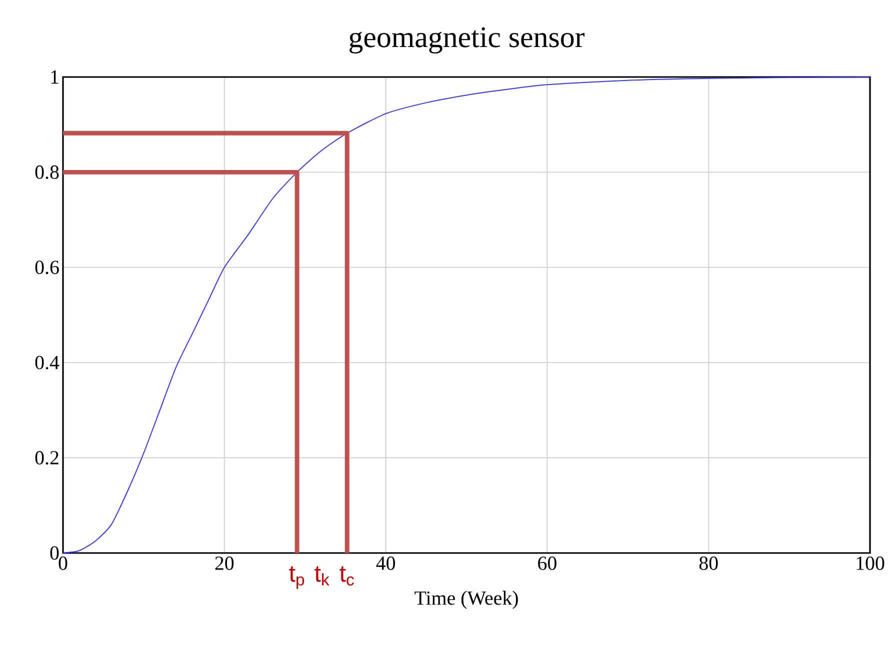  I want to click on chart-title: geomagnetic sensor, so click(467, 40).